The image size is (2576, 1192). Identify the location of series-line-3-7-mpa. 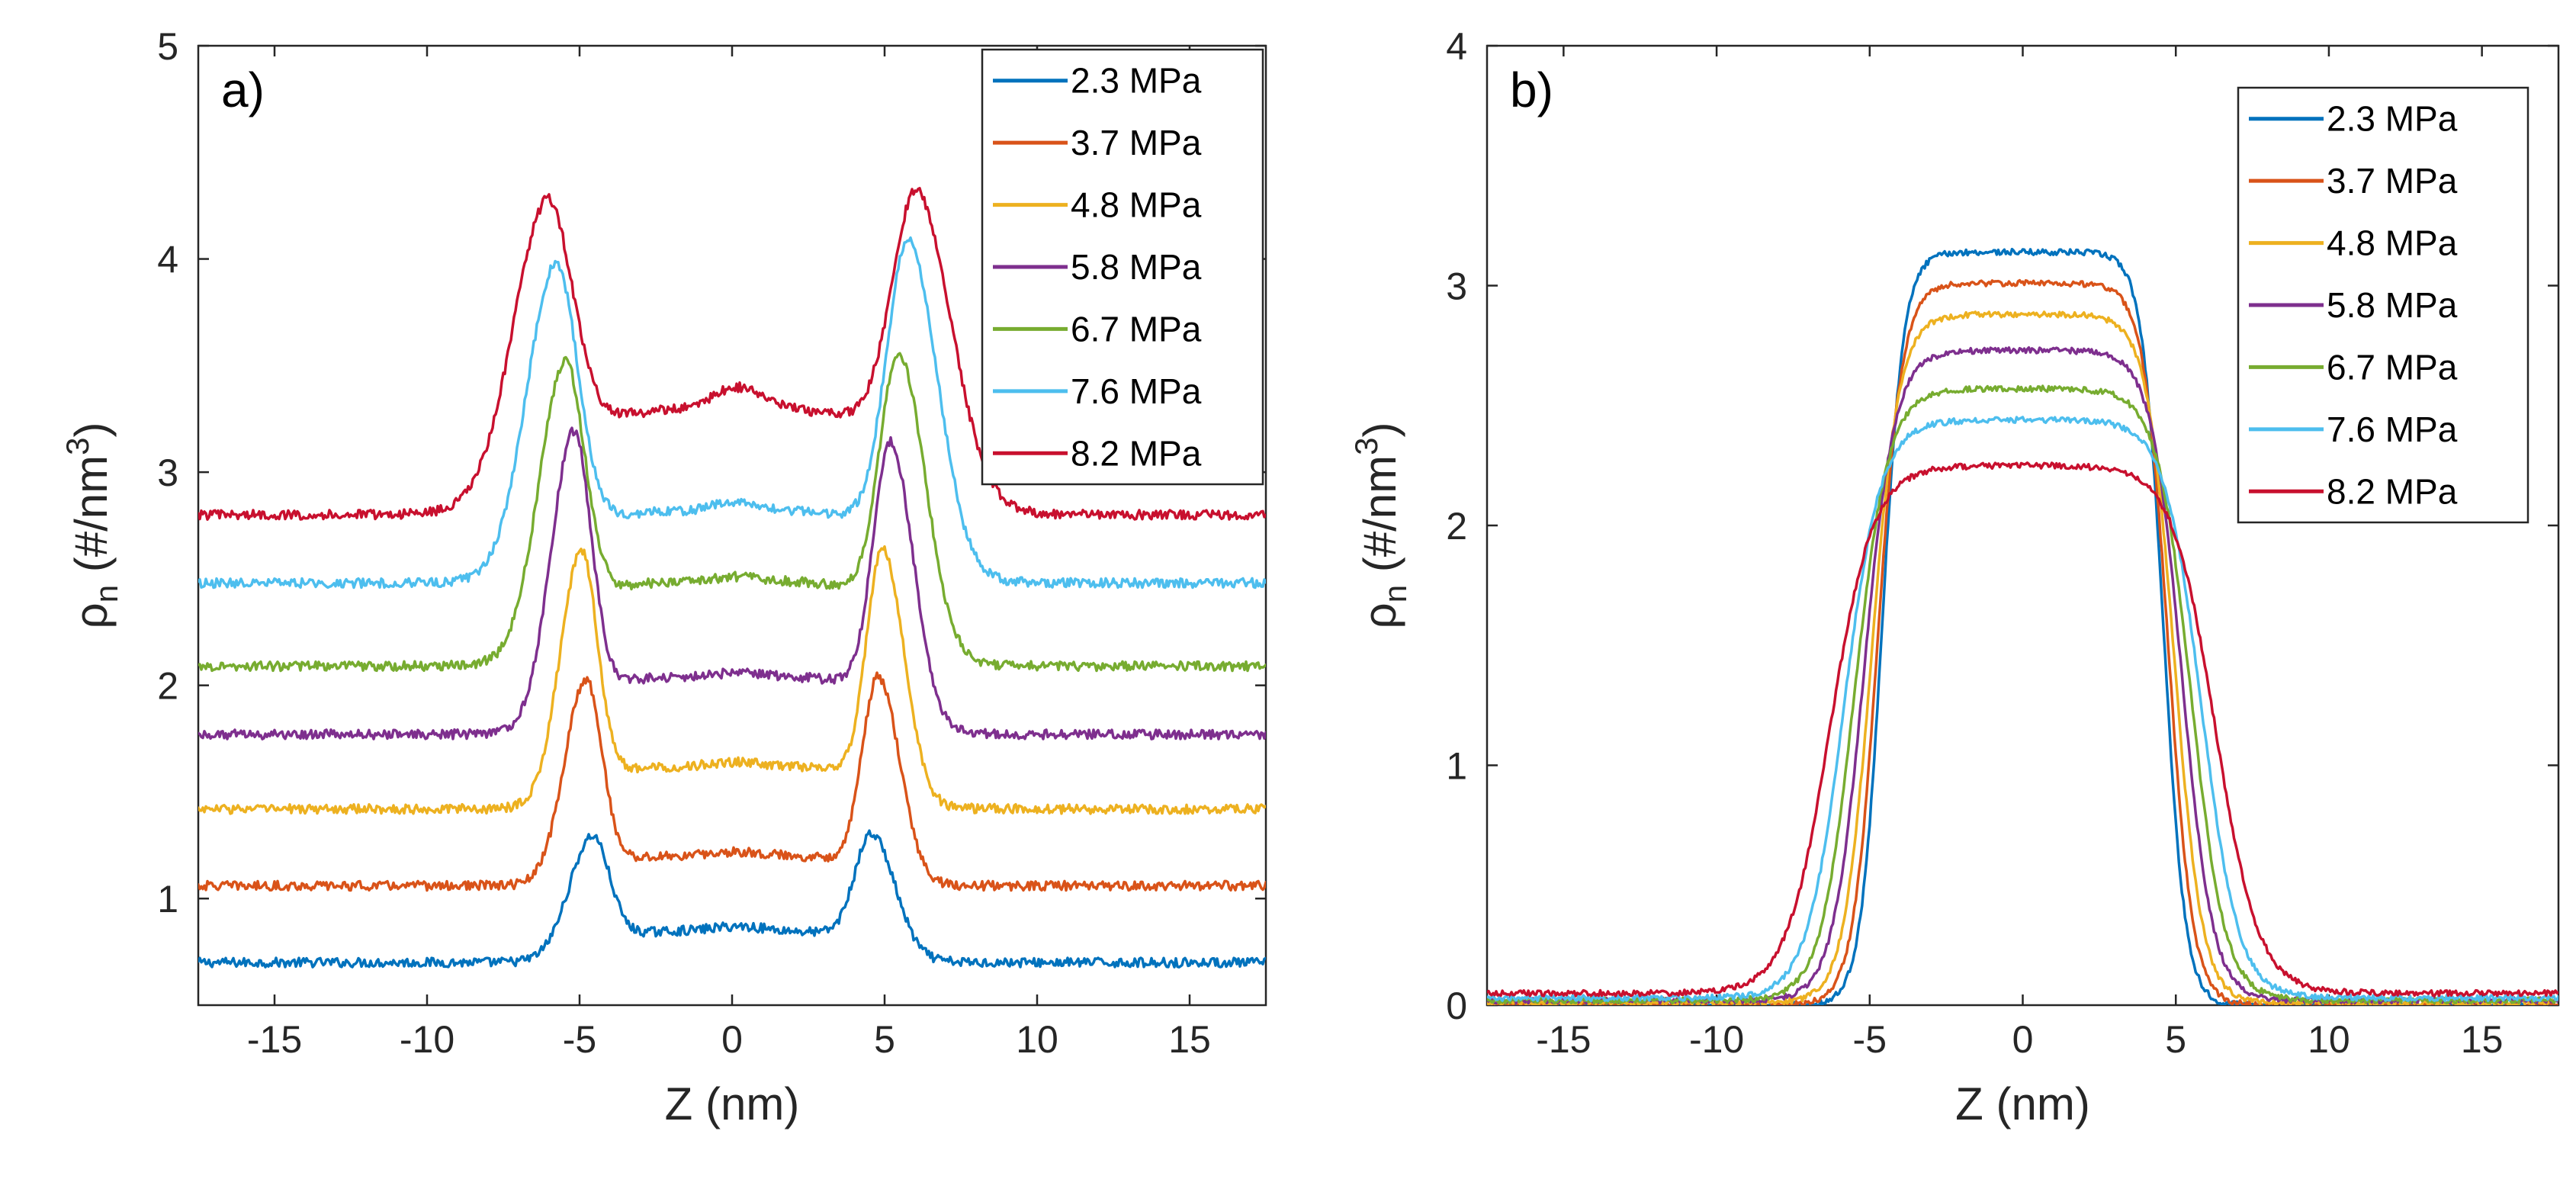
(732, 781).